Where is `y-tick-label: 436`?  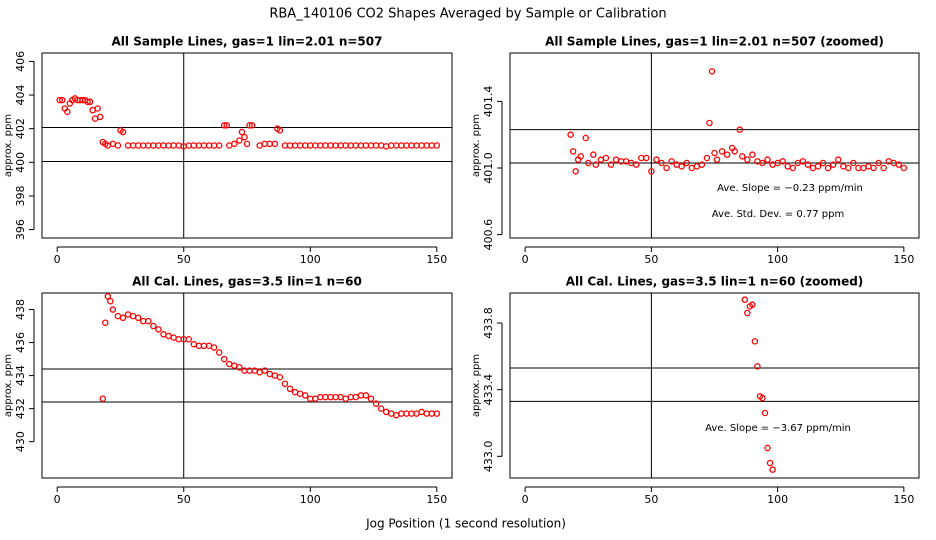 y-tick-label: 436 is located at coordinates (20, 342).